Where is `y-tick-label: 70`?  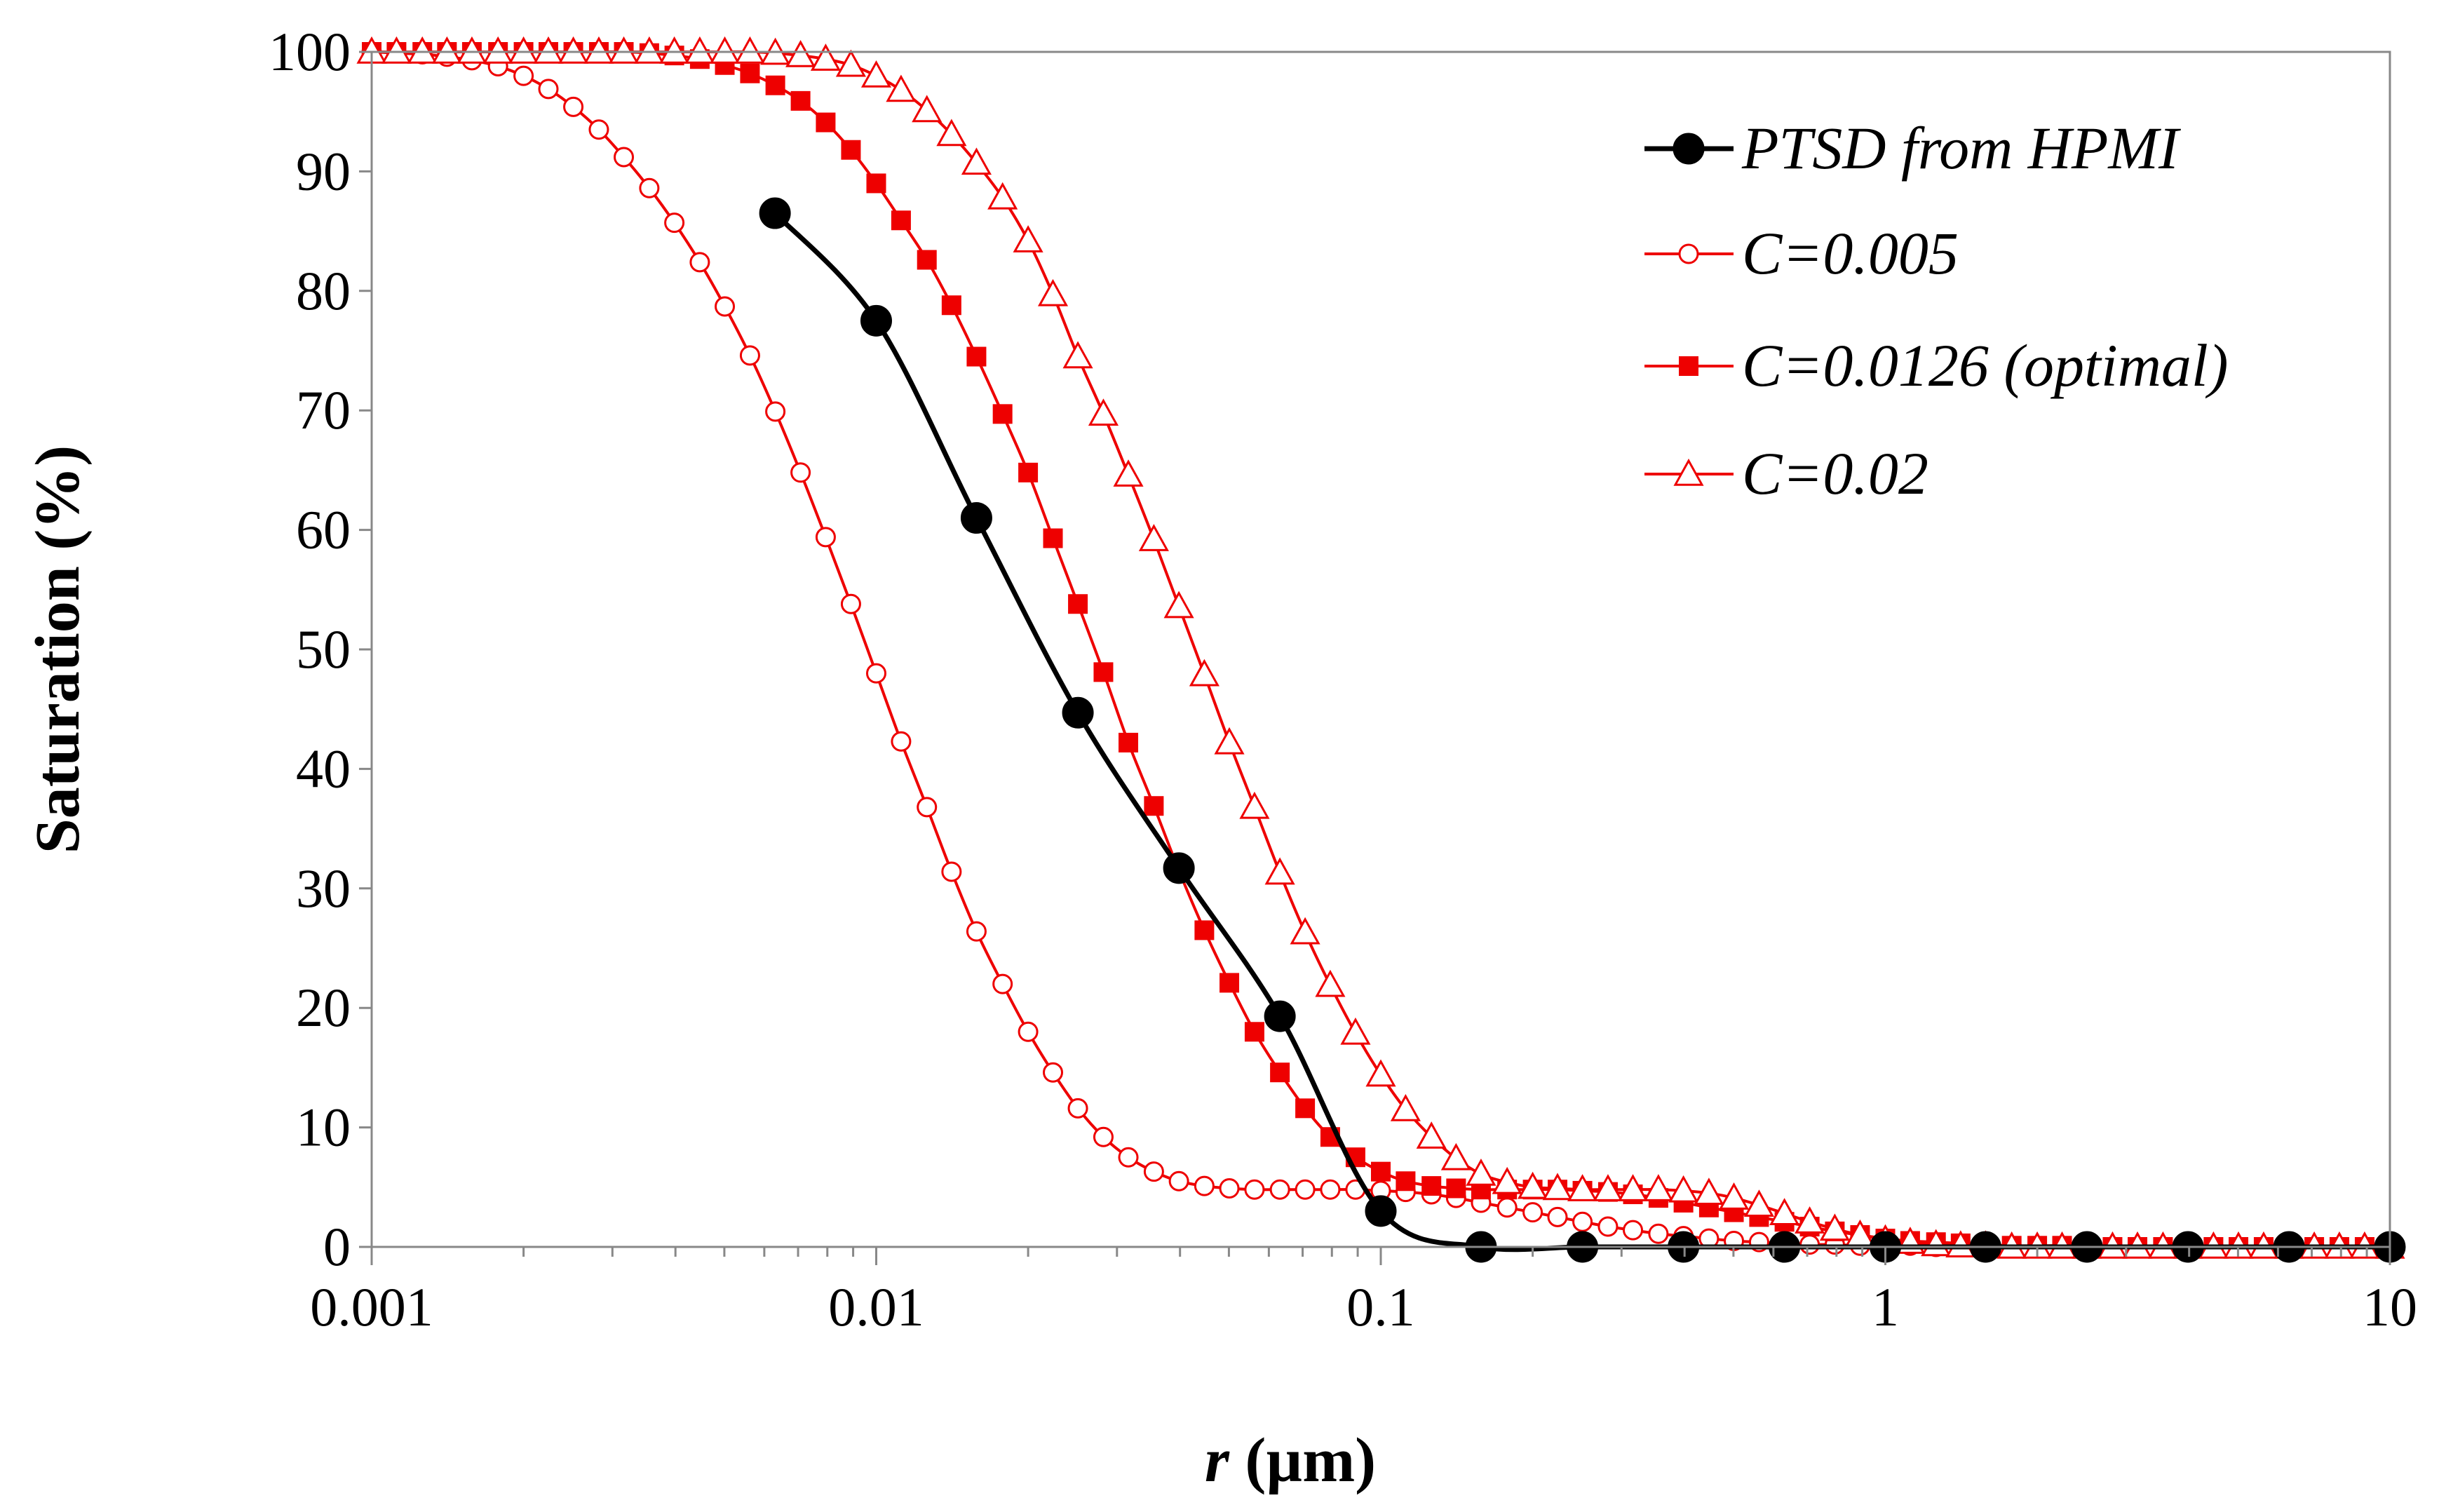
y-tick-label: 70 is located at coordinates (324, 409).